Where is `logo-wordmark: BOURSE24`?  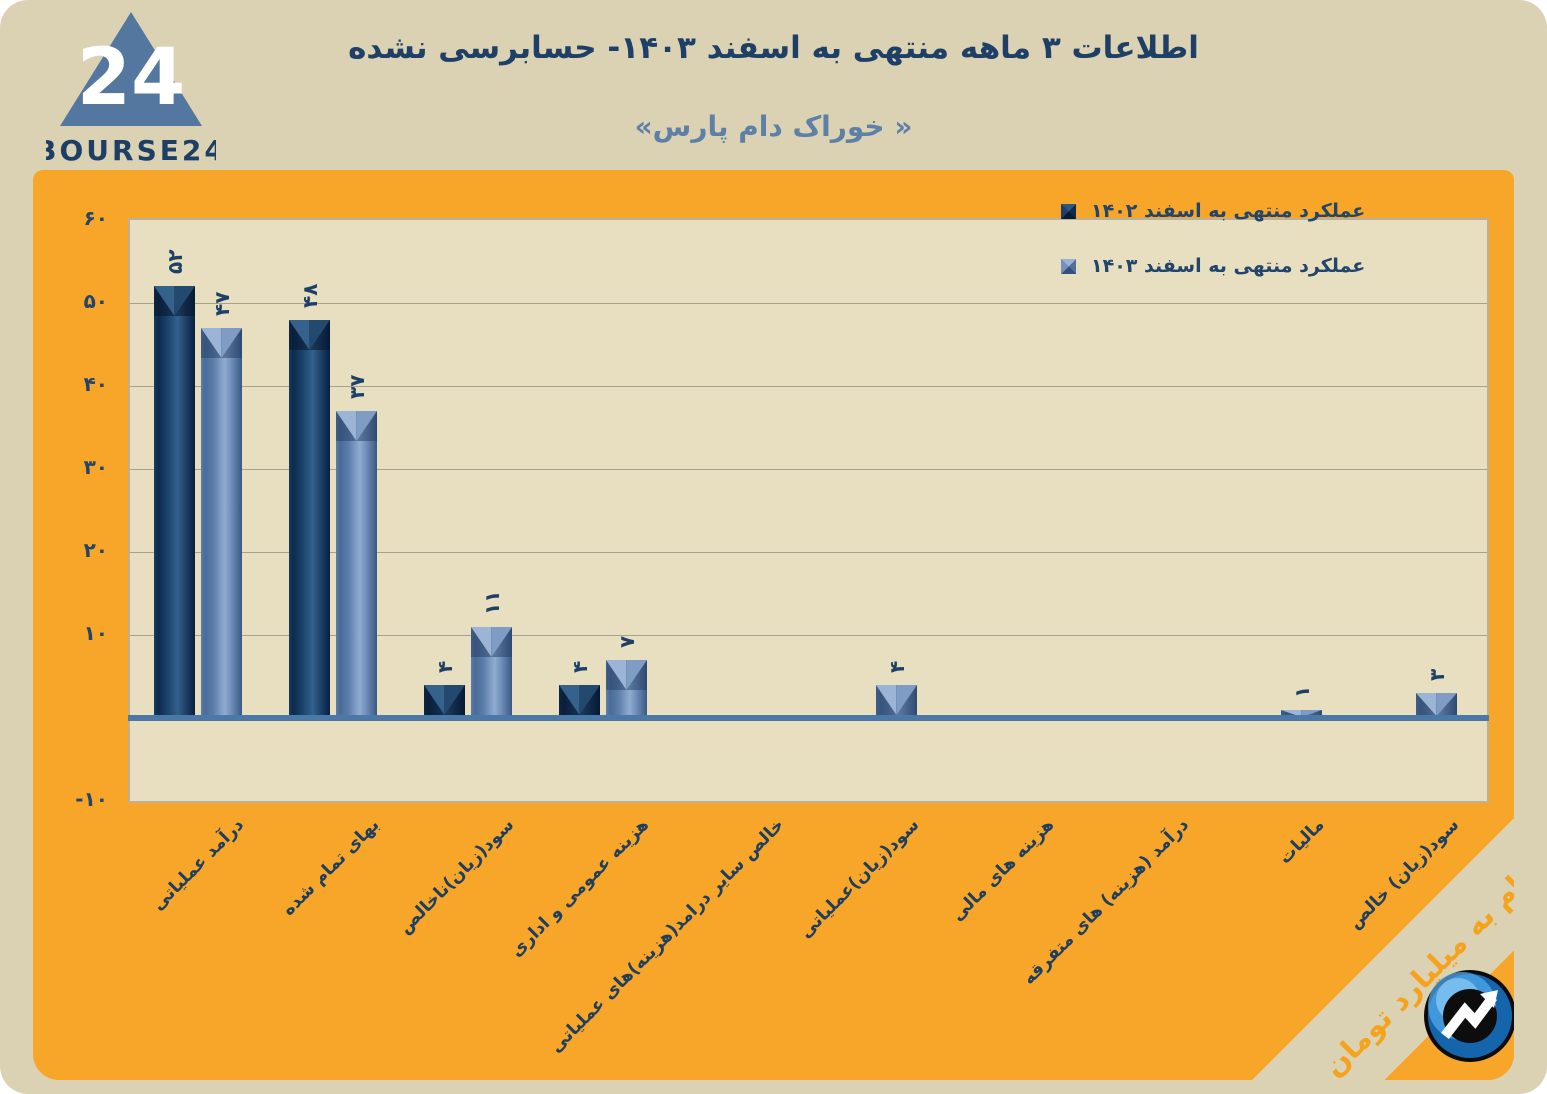 logo-wordmark: BOURSE24 is located at coordinates (131, 150).